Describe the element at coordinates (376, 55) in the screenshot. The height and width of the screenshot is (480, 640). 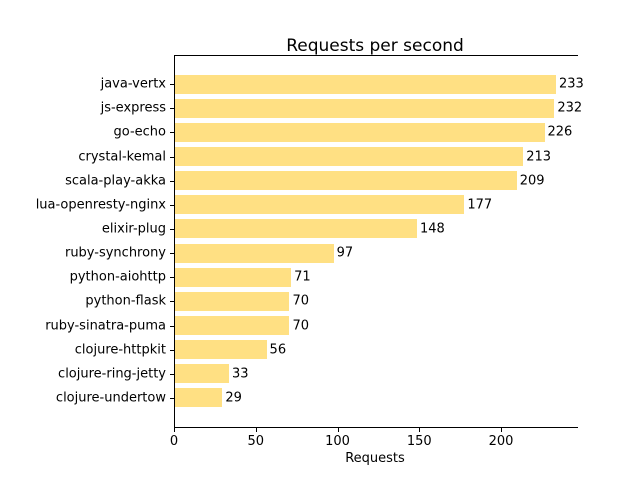
I see `top-spine` at that location.